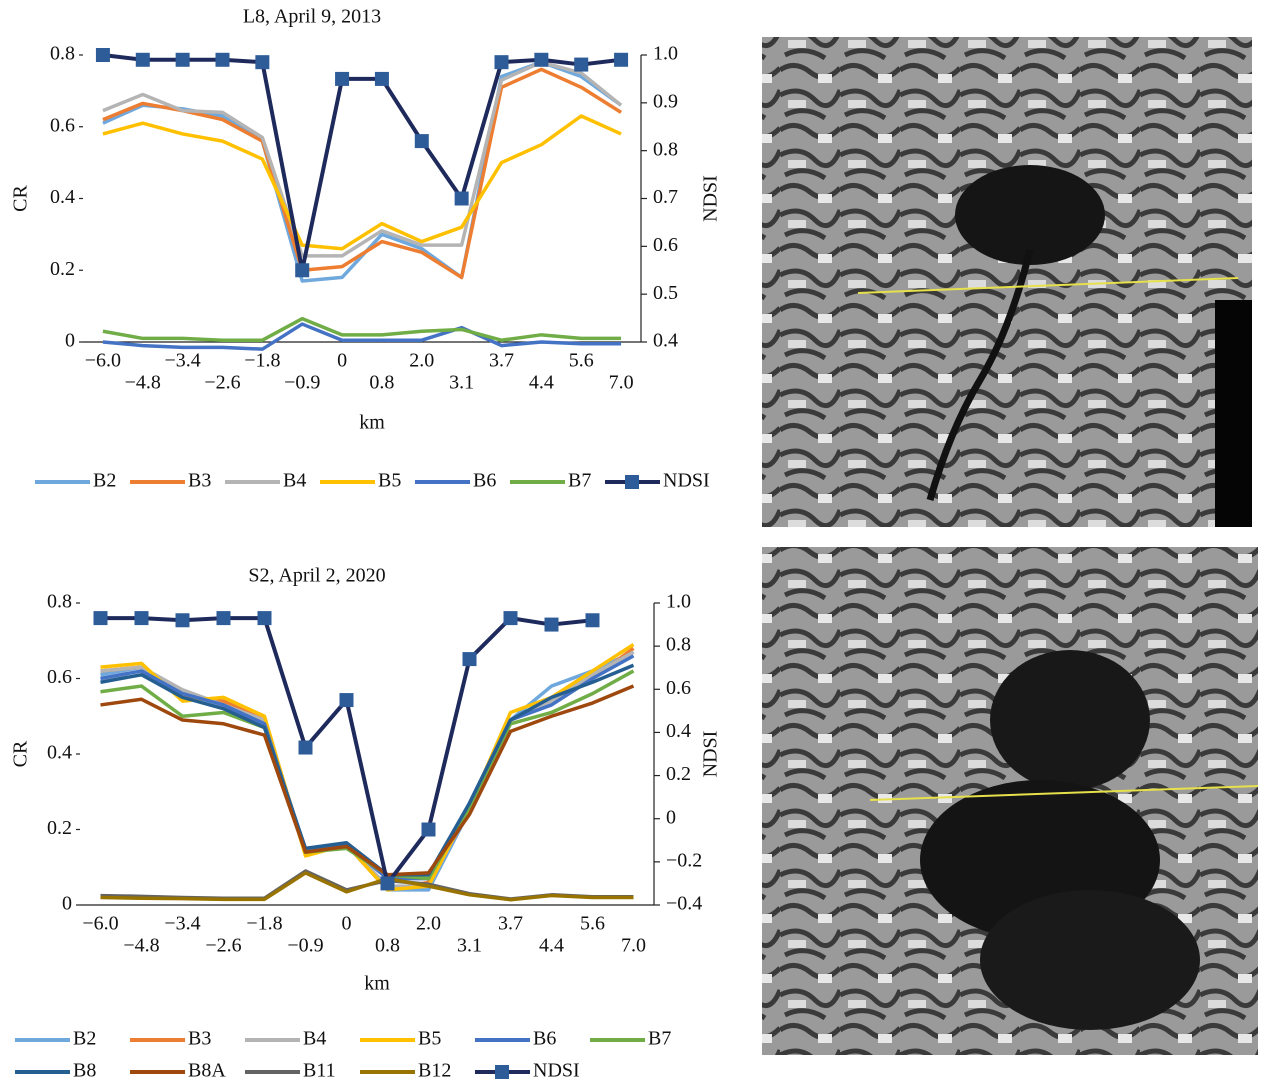  What do you see at coordinates (347, 924) in the screenshot?
I see `x-tick-label: 0` at bounding box center [347, 924].